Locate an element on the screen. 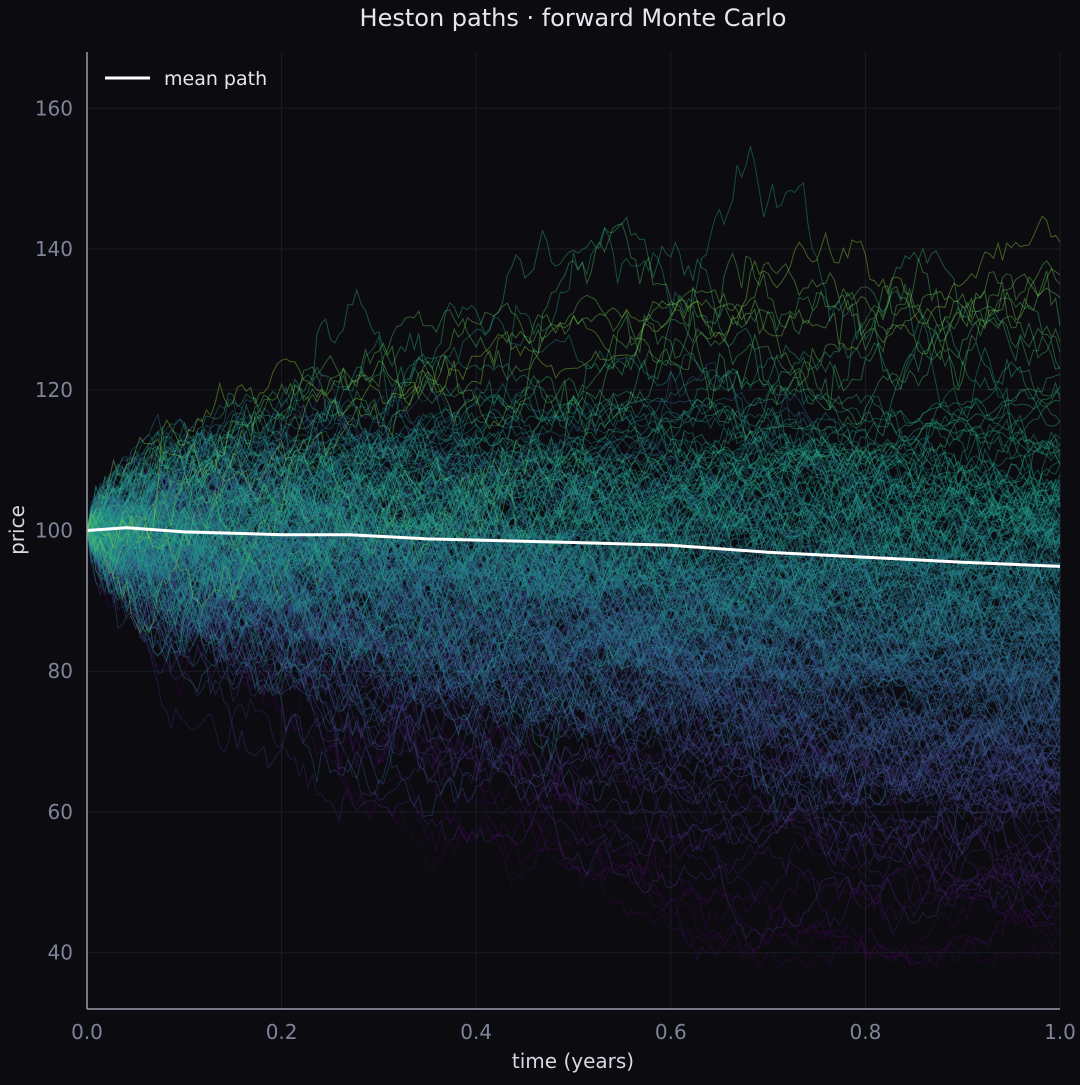 This screenshot has width=1080, height=1085. y-tick-label: 140 is located at coordinates (54, 249).